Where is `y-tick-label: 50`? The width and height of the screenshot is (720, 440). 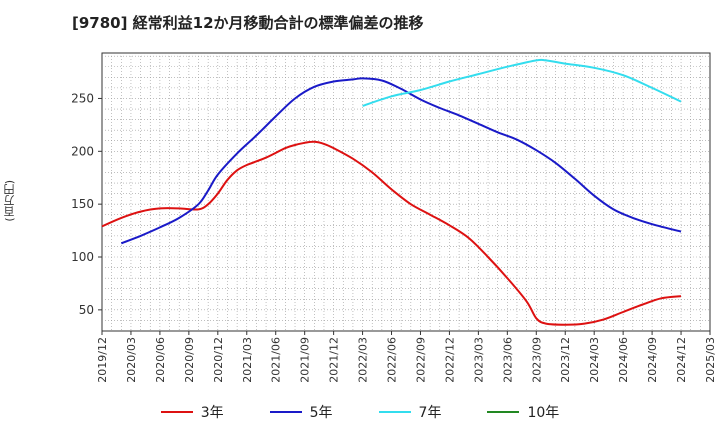
y-tick-label: 50 is located at coordinates (86, 310).